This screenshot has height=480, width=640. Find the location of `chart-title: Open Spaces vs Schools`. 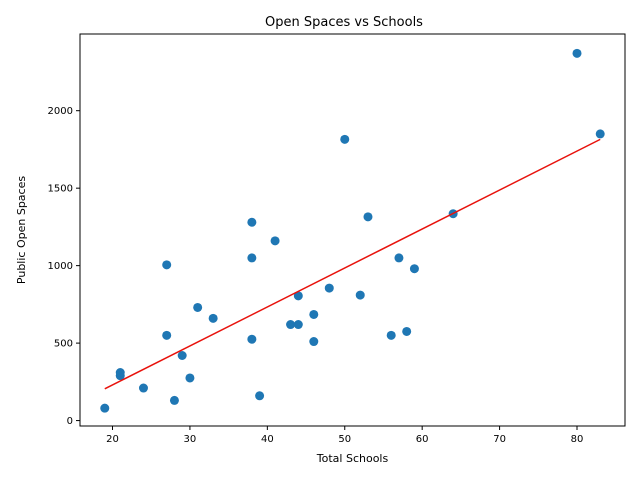

chart-title: Open Spaces vs Schools is located at coordinates (344, 22).